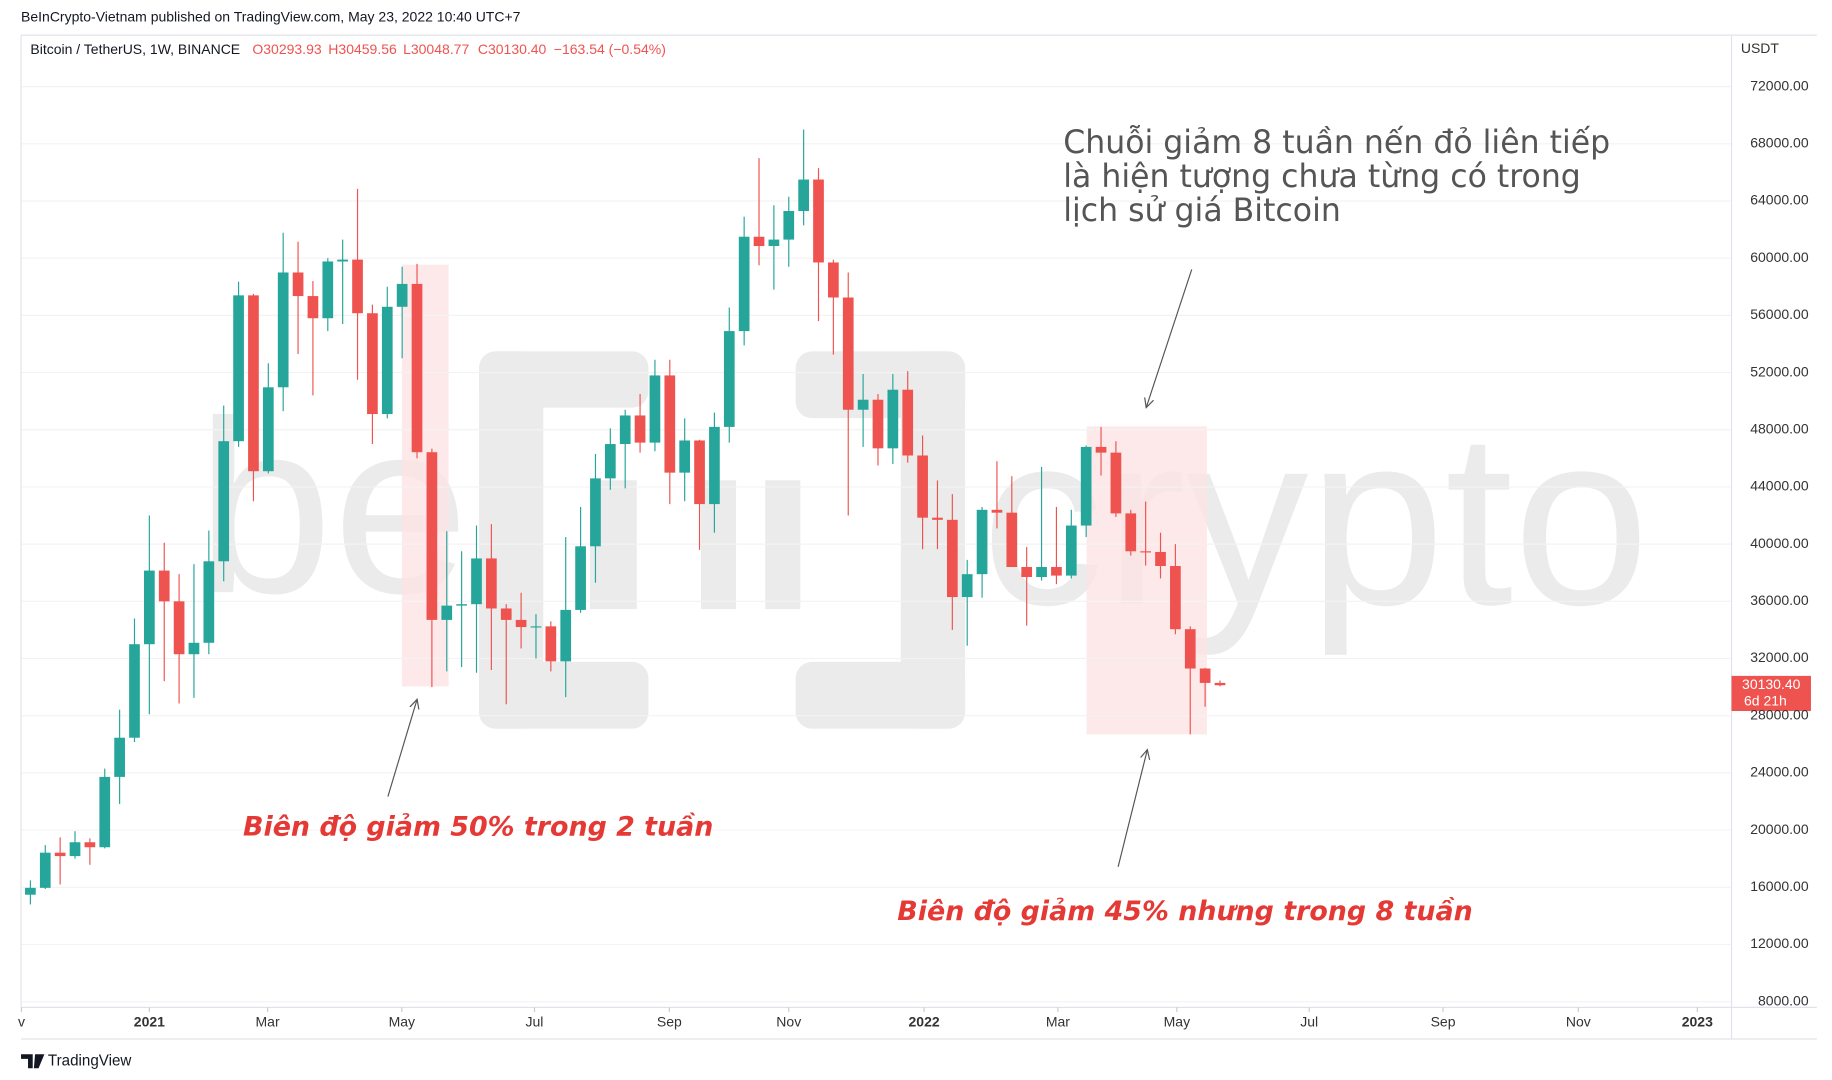 The width and height of the screenshot is (1832, 1080). What do you see at coordinates (535, 1021) in the screenshot?
I see `x-tick-label: Jul` at bounding box center [535, 1021].